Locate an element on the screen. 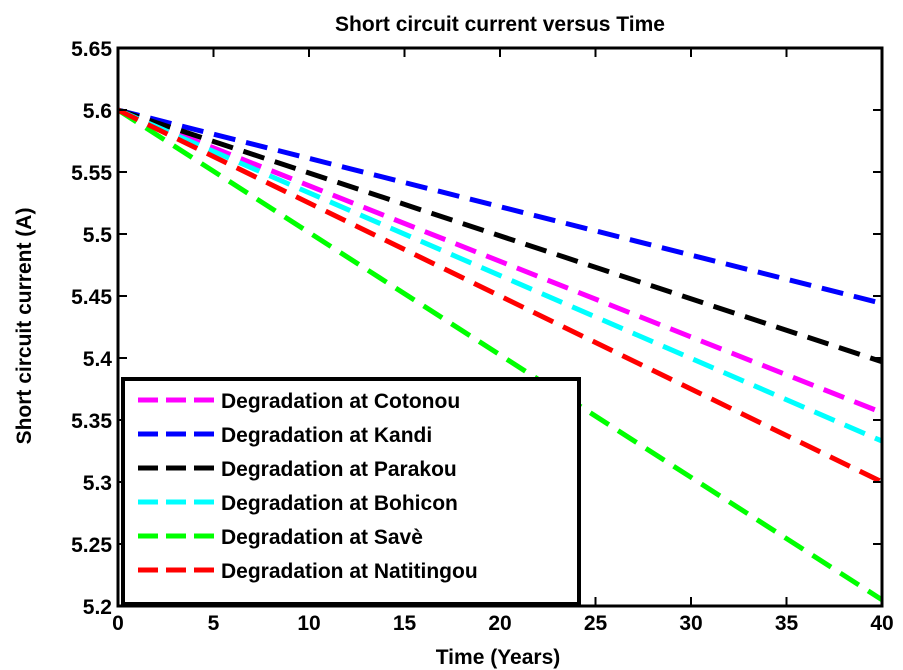  x-tick-label: 0 is located at coordinates (118, 623).